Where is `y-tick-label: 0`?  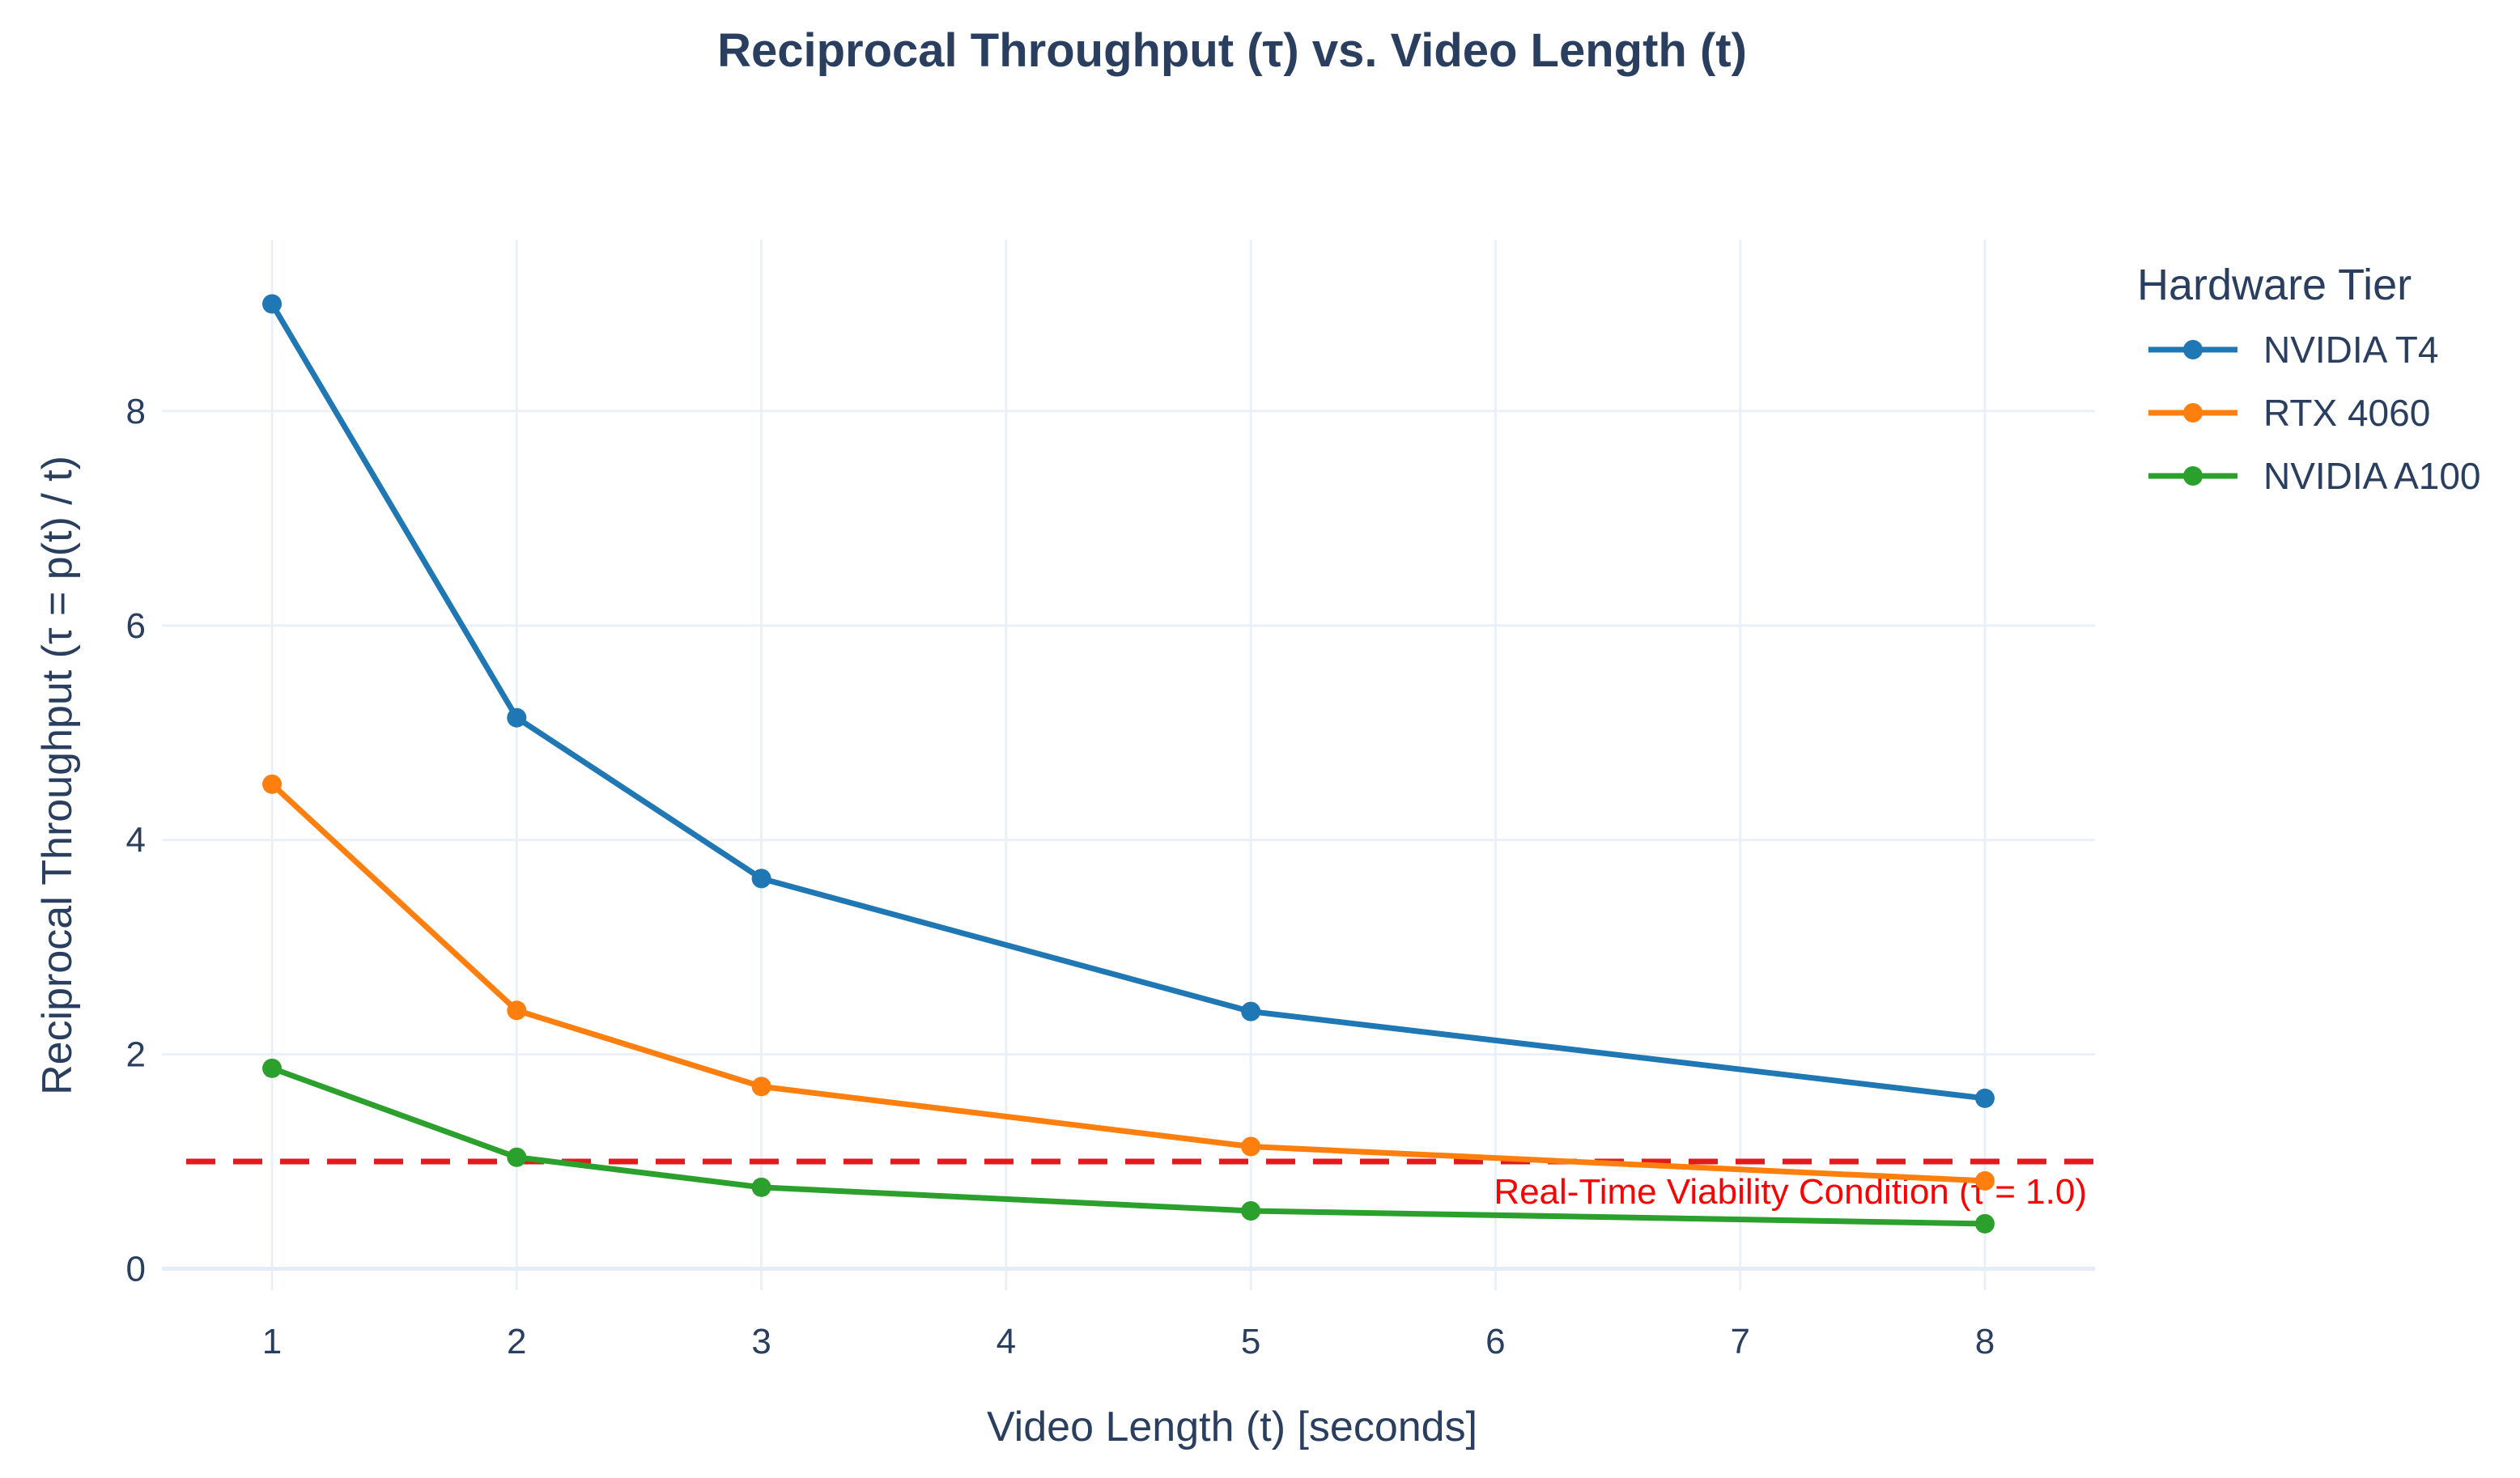
y-tick-label: 0 is located at coordinates (136, 1269).